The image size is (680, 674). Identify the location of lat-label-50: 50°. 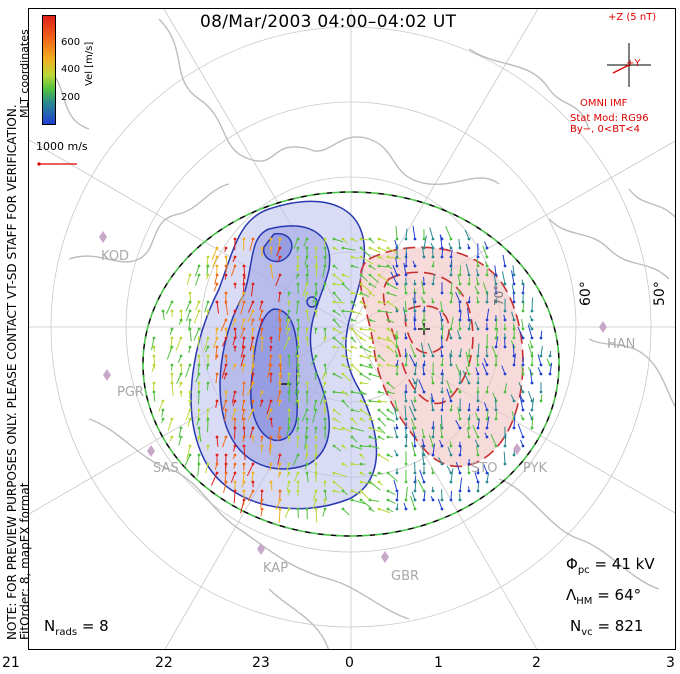
(660, 293).